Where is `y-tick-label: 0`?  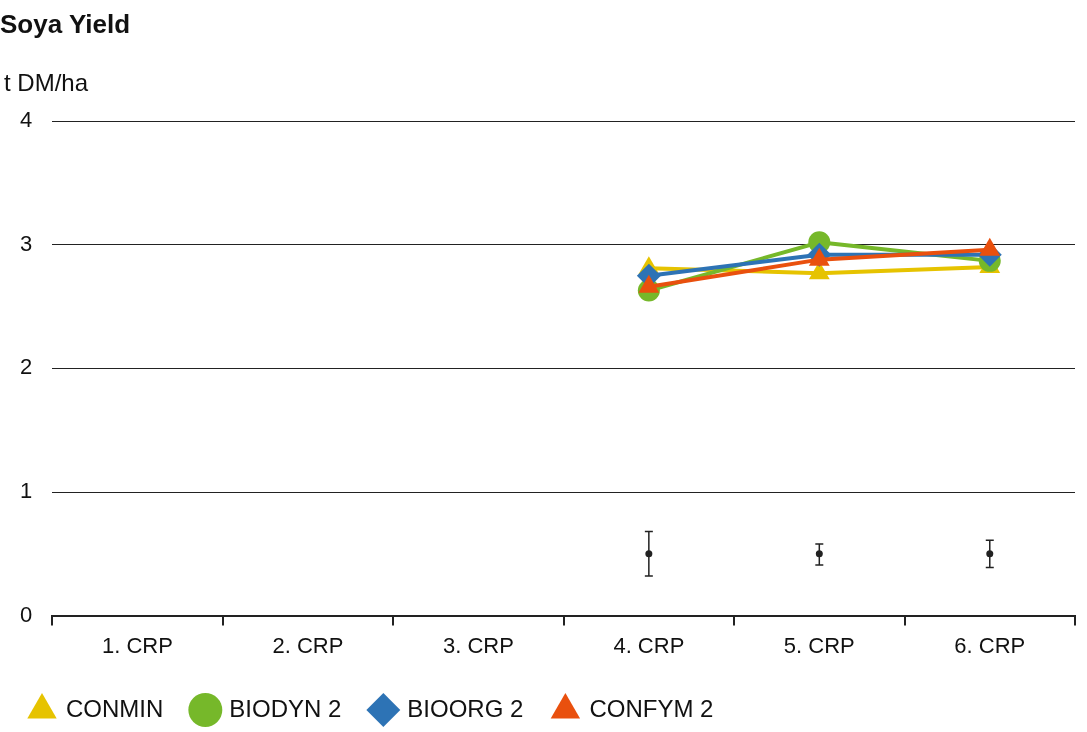 y-tick-label: 0 is located at coordinates (26, 614).